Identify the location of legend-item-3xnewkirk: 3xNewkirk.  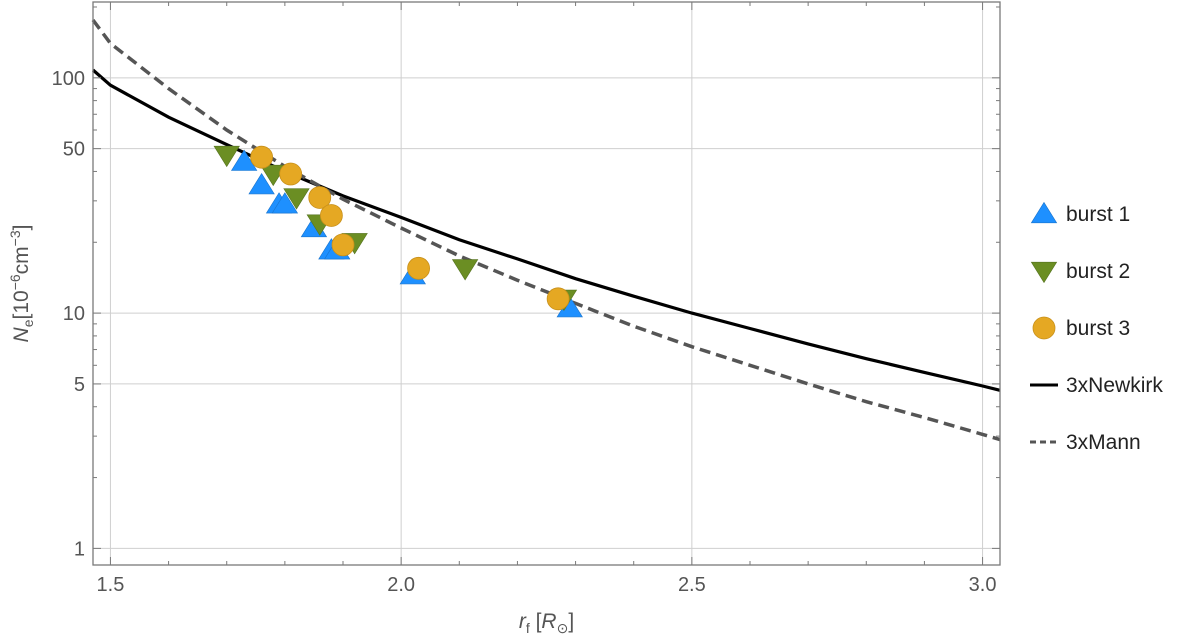
(1096, 385).